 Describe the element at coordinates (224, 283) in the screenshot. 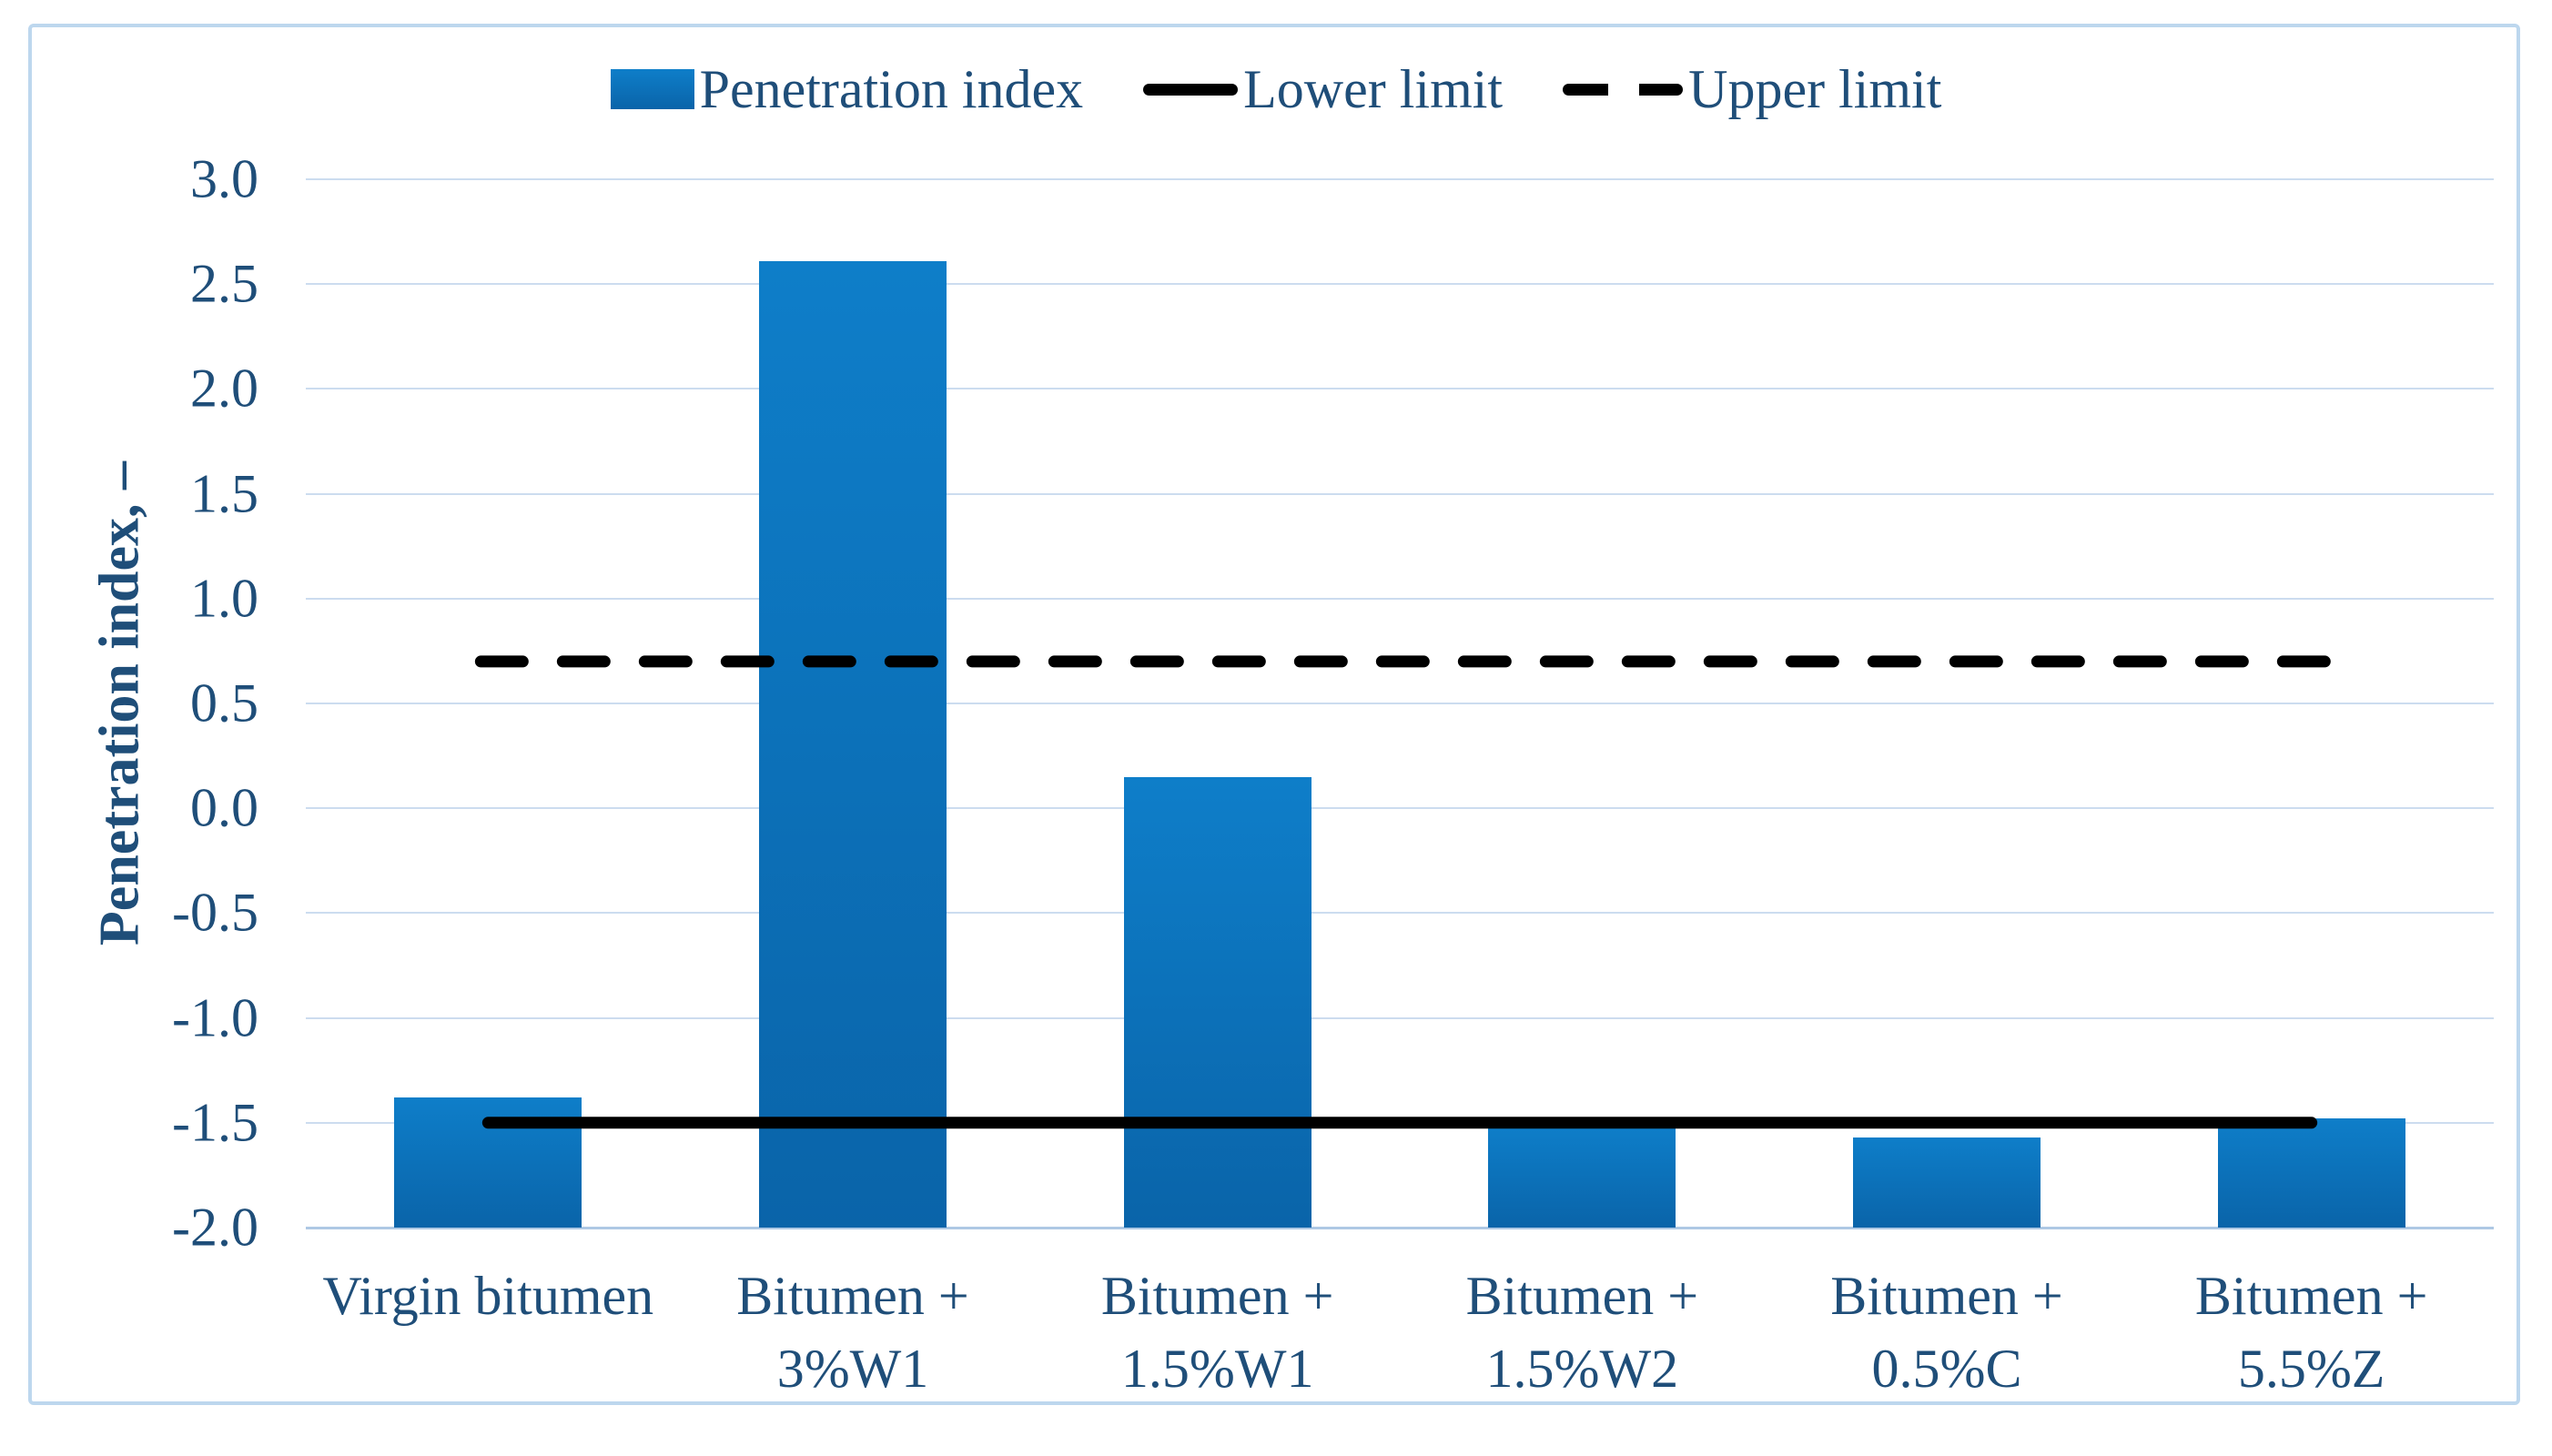

I see `y-tick-label: 2.5` at that location.